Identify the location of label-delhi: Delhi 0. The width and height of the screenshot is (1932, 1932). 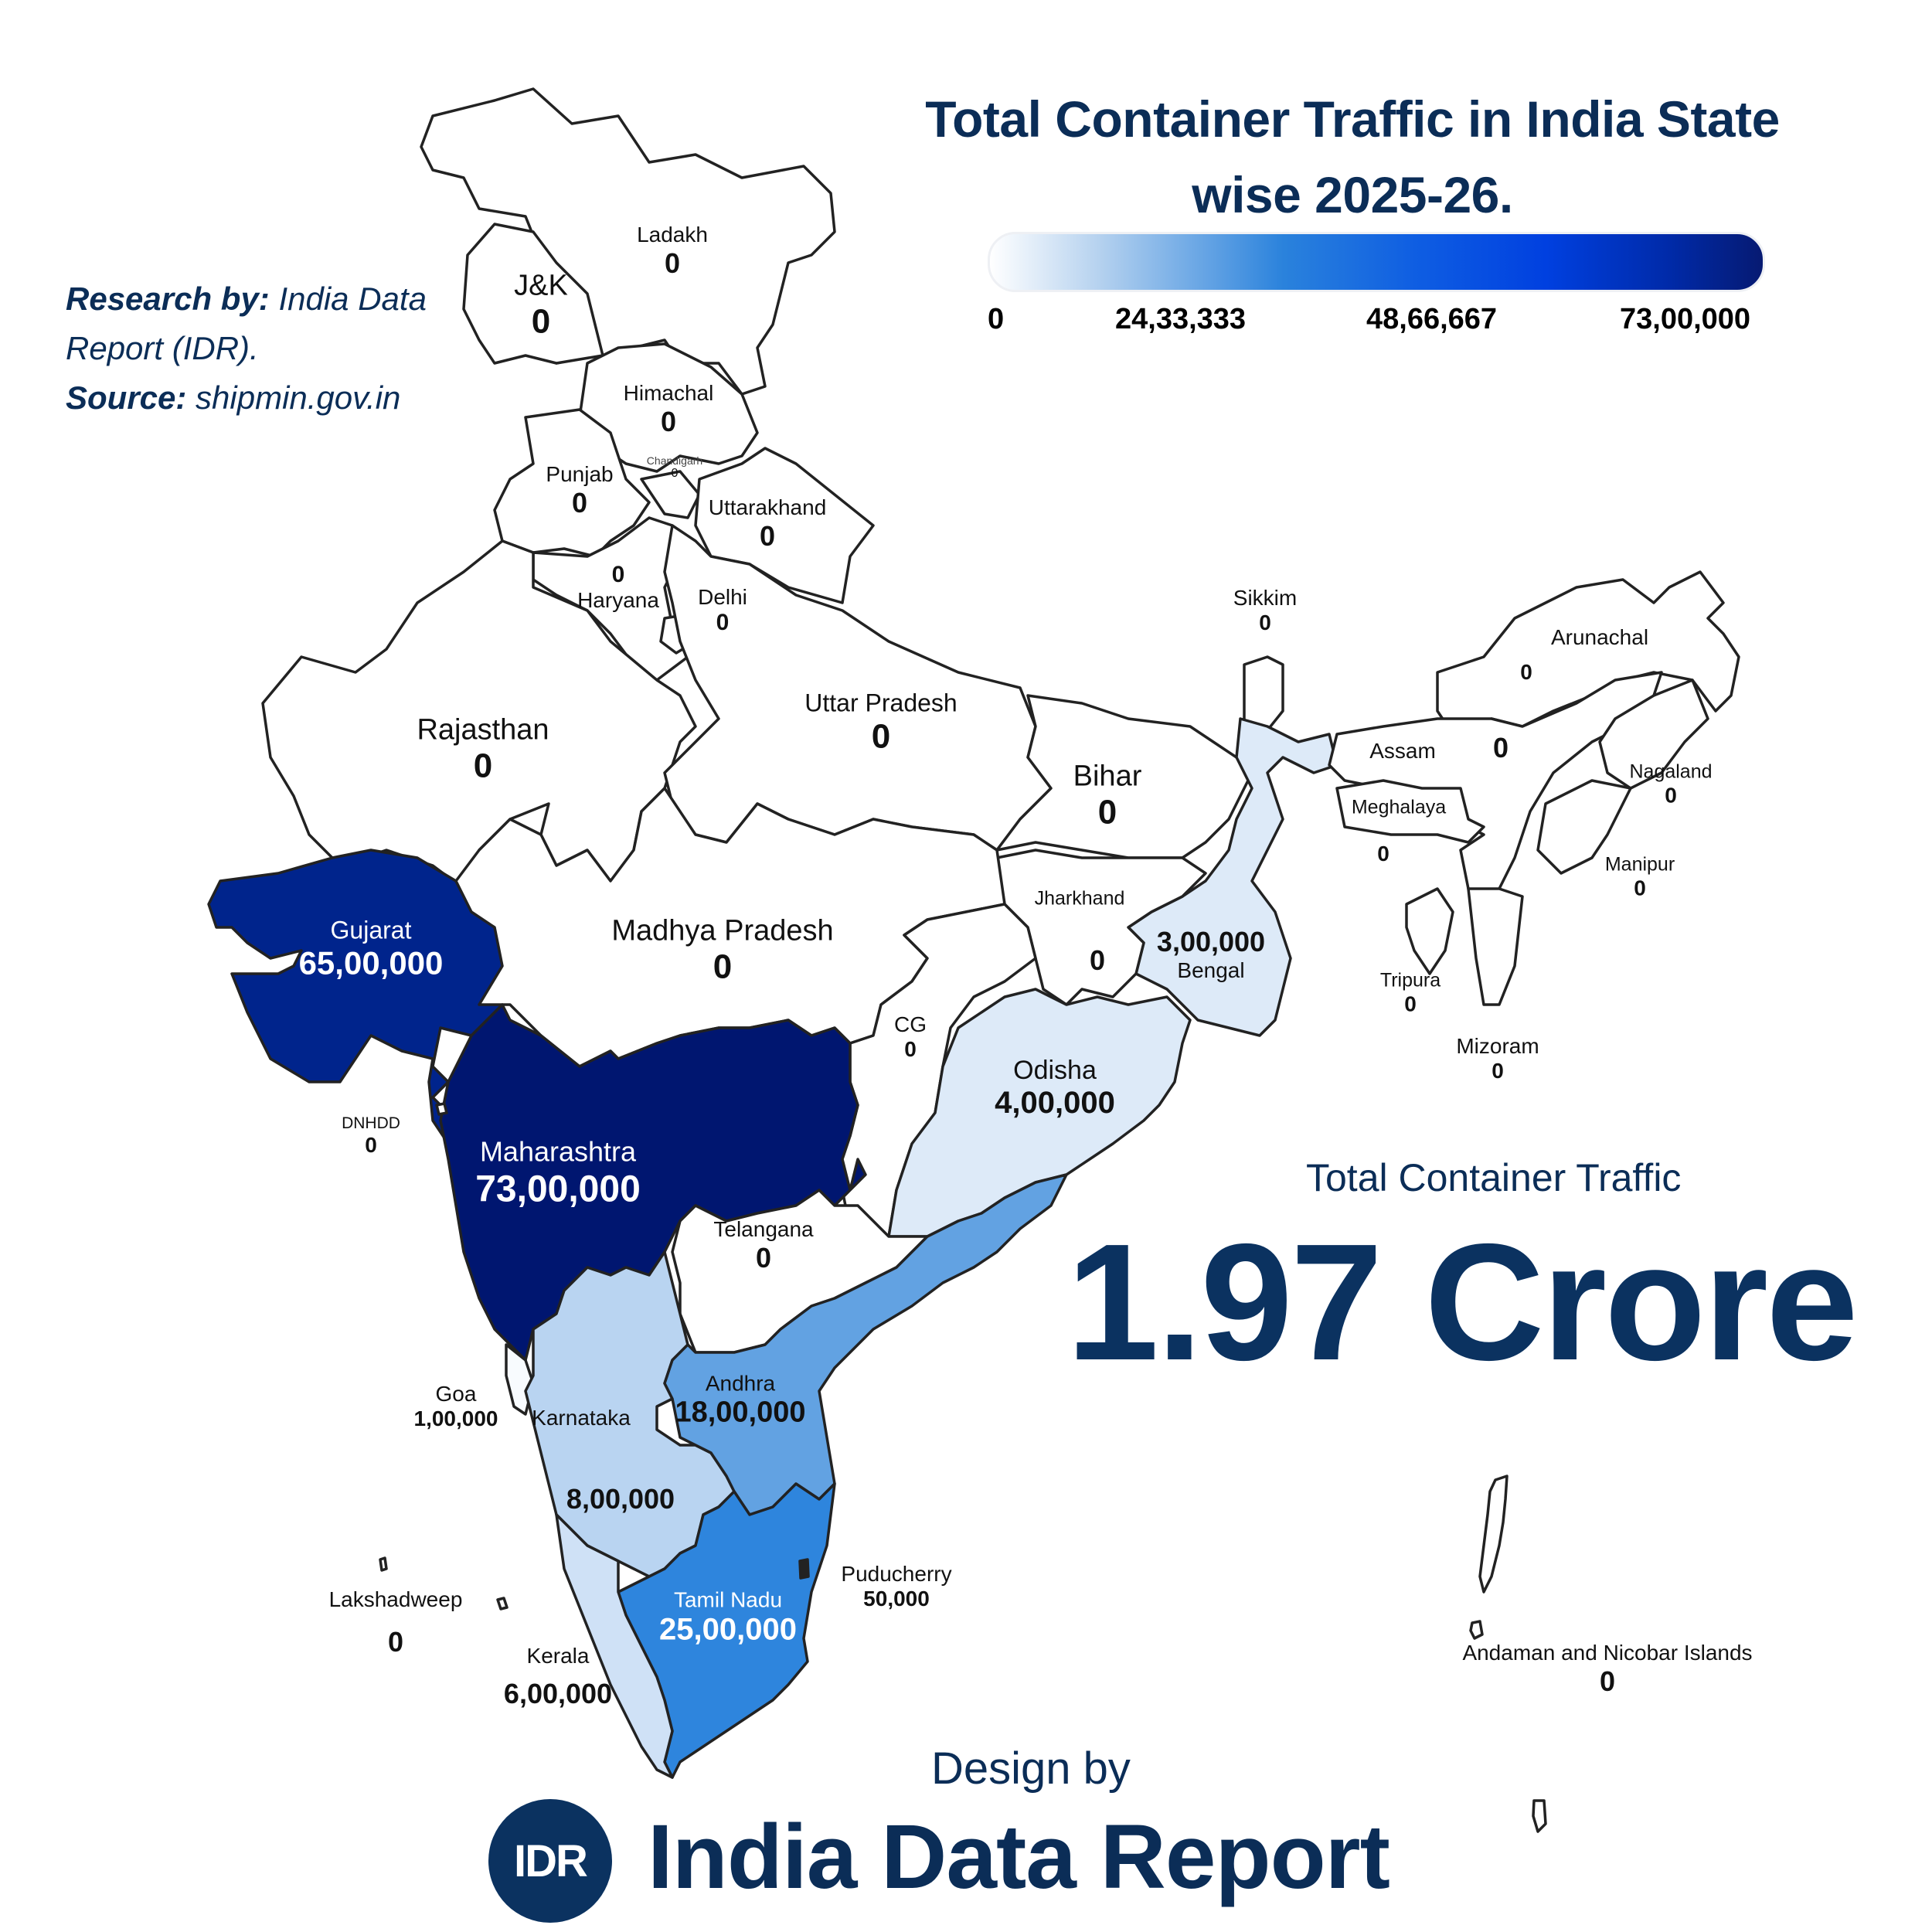
(723, 610).